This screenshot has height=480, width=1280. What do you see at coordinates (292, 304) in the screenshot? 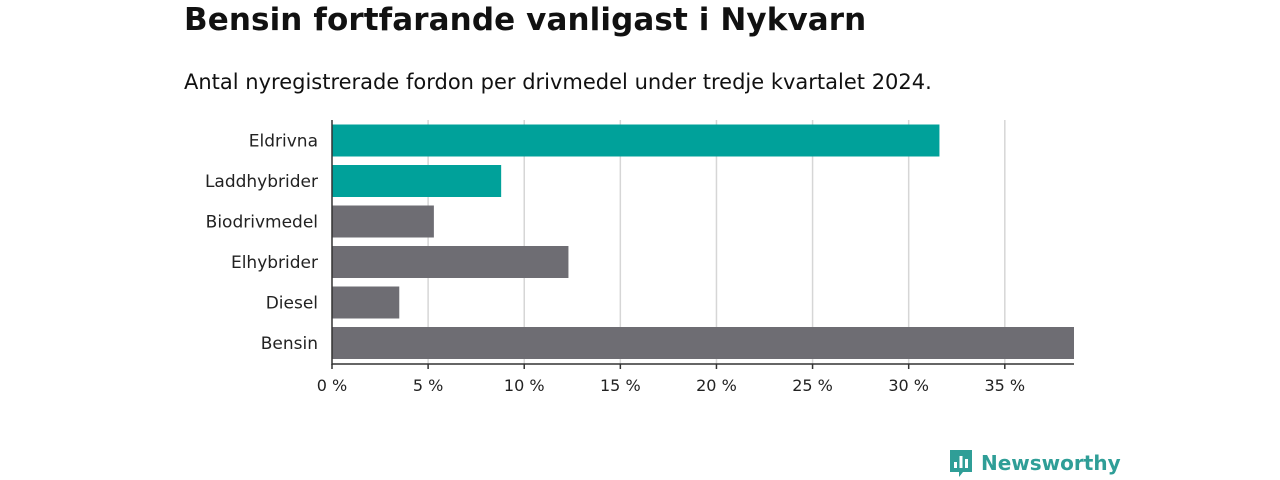
I see `category-label: Diesel` at bounding box center [292, 304].